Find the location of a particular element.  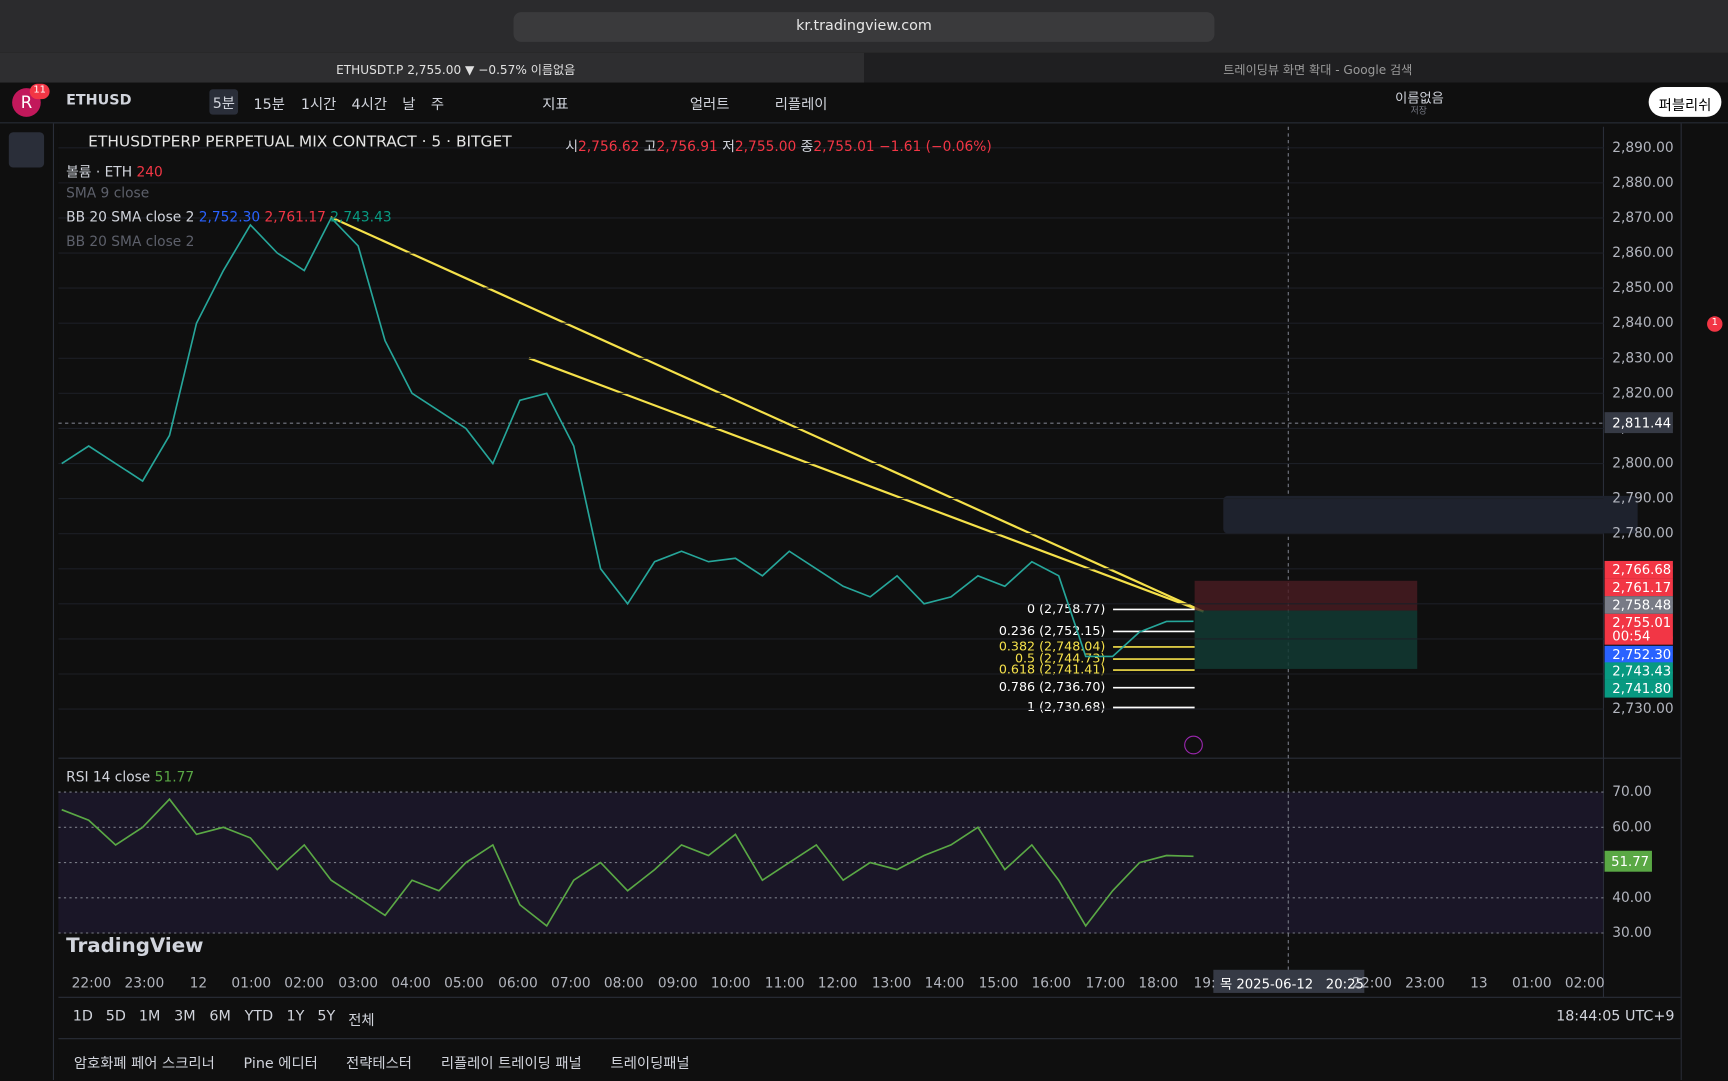

event-icon is located at coordinates (1193, 745).